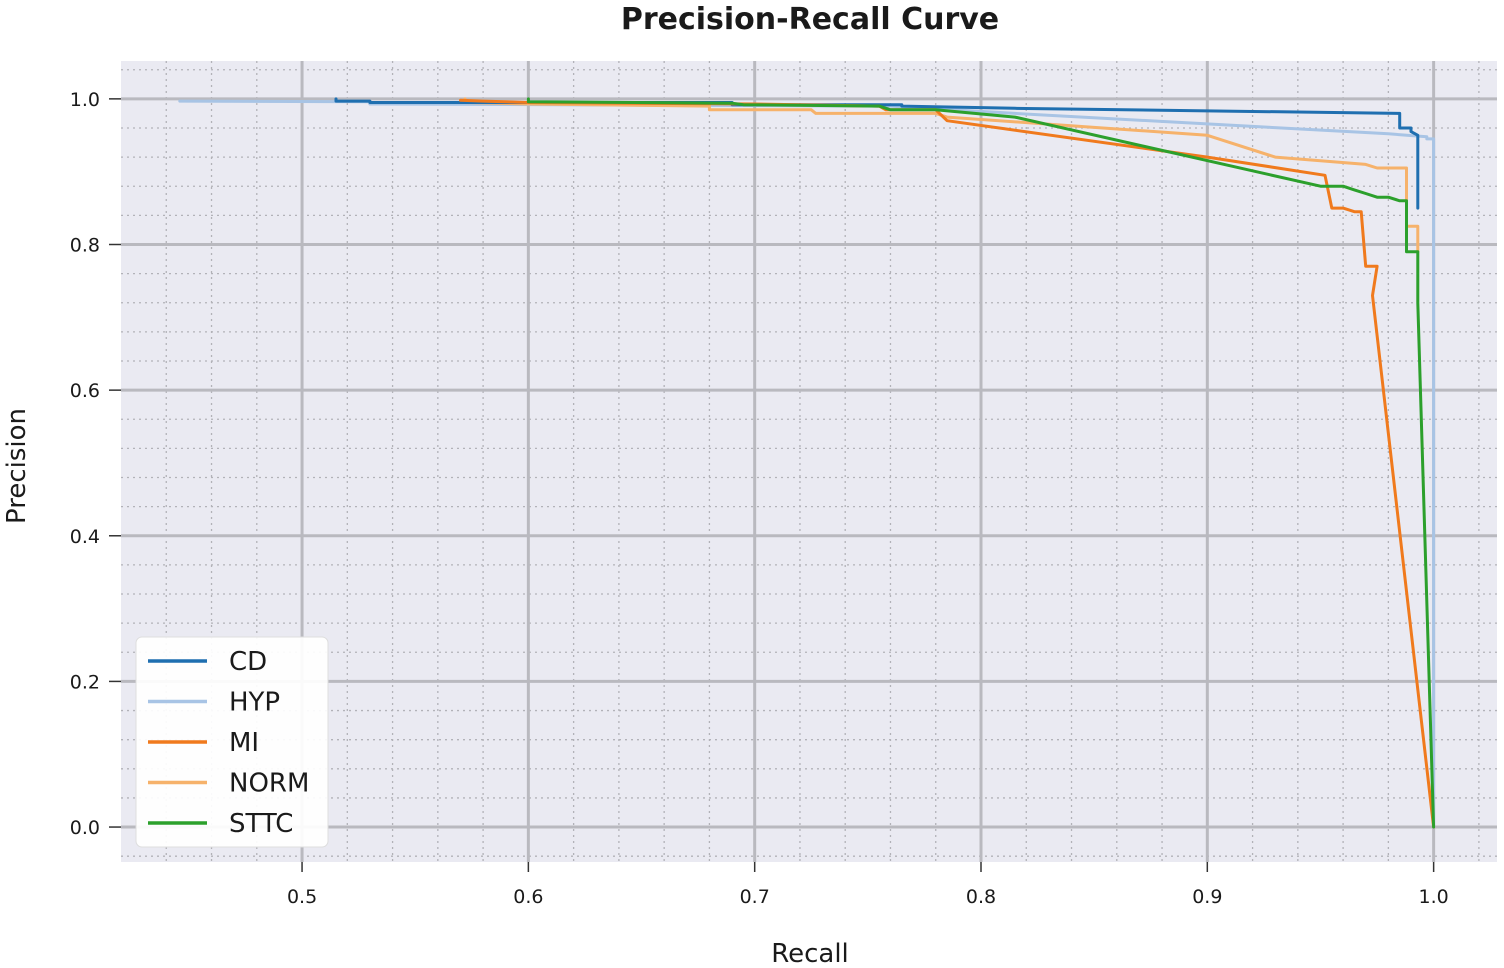 Image resolution: width=1504 pixels, height=968 pixels. What do you see at coordinates (302, 897) in the screenshot?
I see `x-tick-label: 0.5` at bounding box center [302, 897].